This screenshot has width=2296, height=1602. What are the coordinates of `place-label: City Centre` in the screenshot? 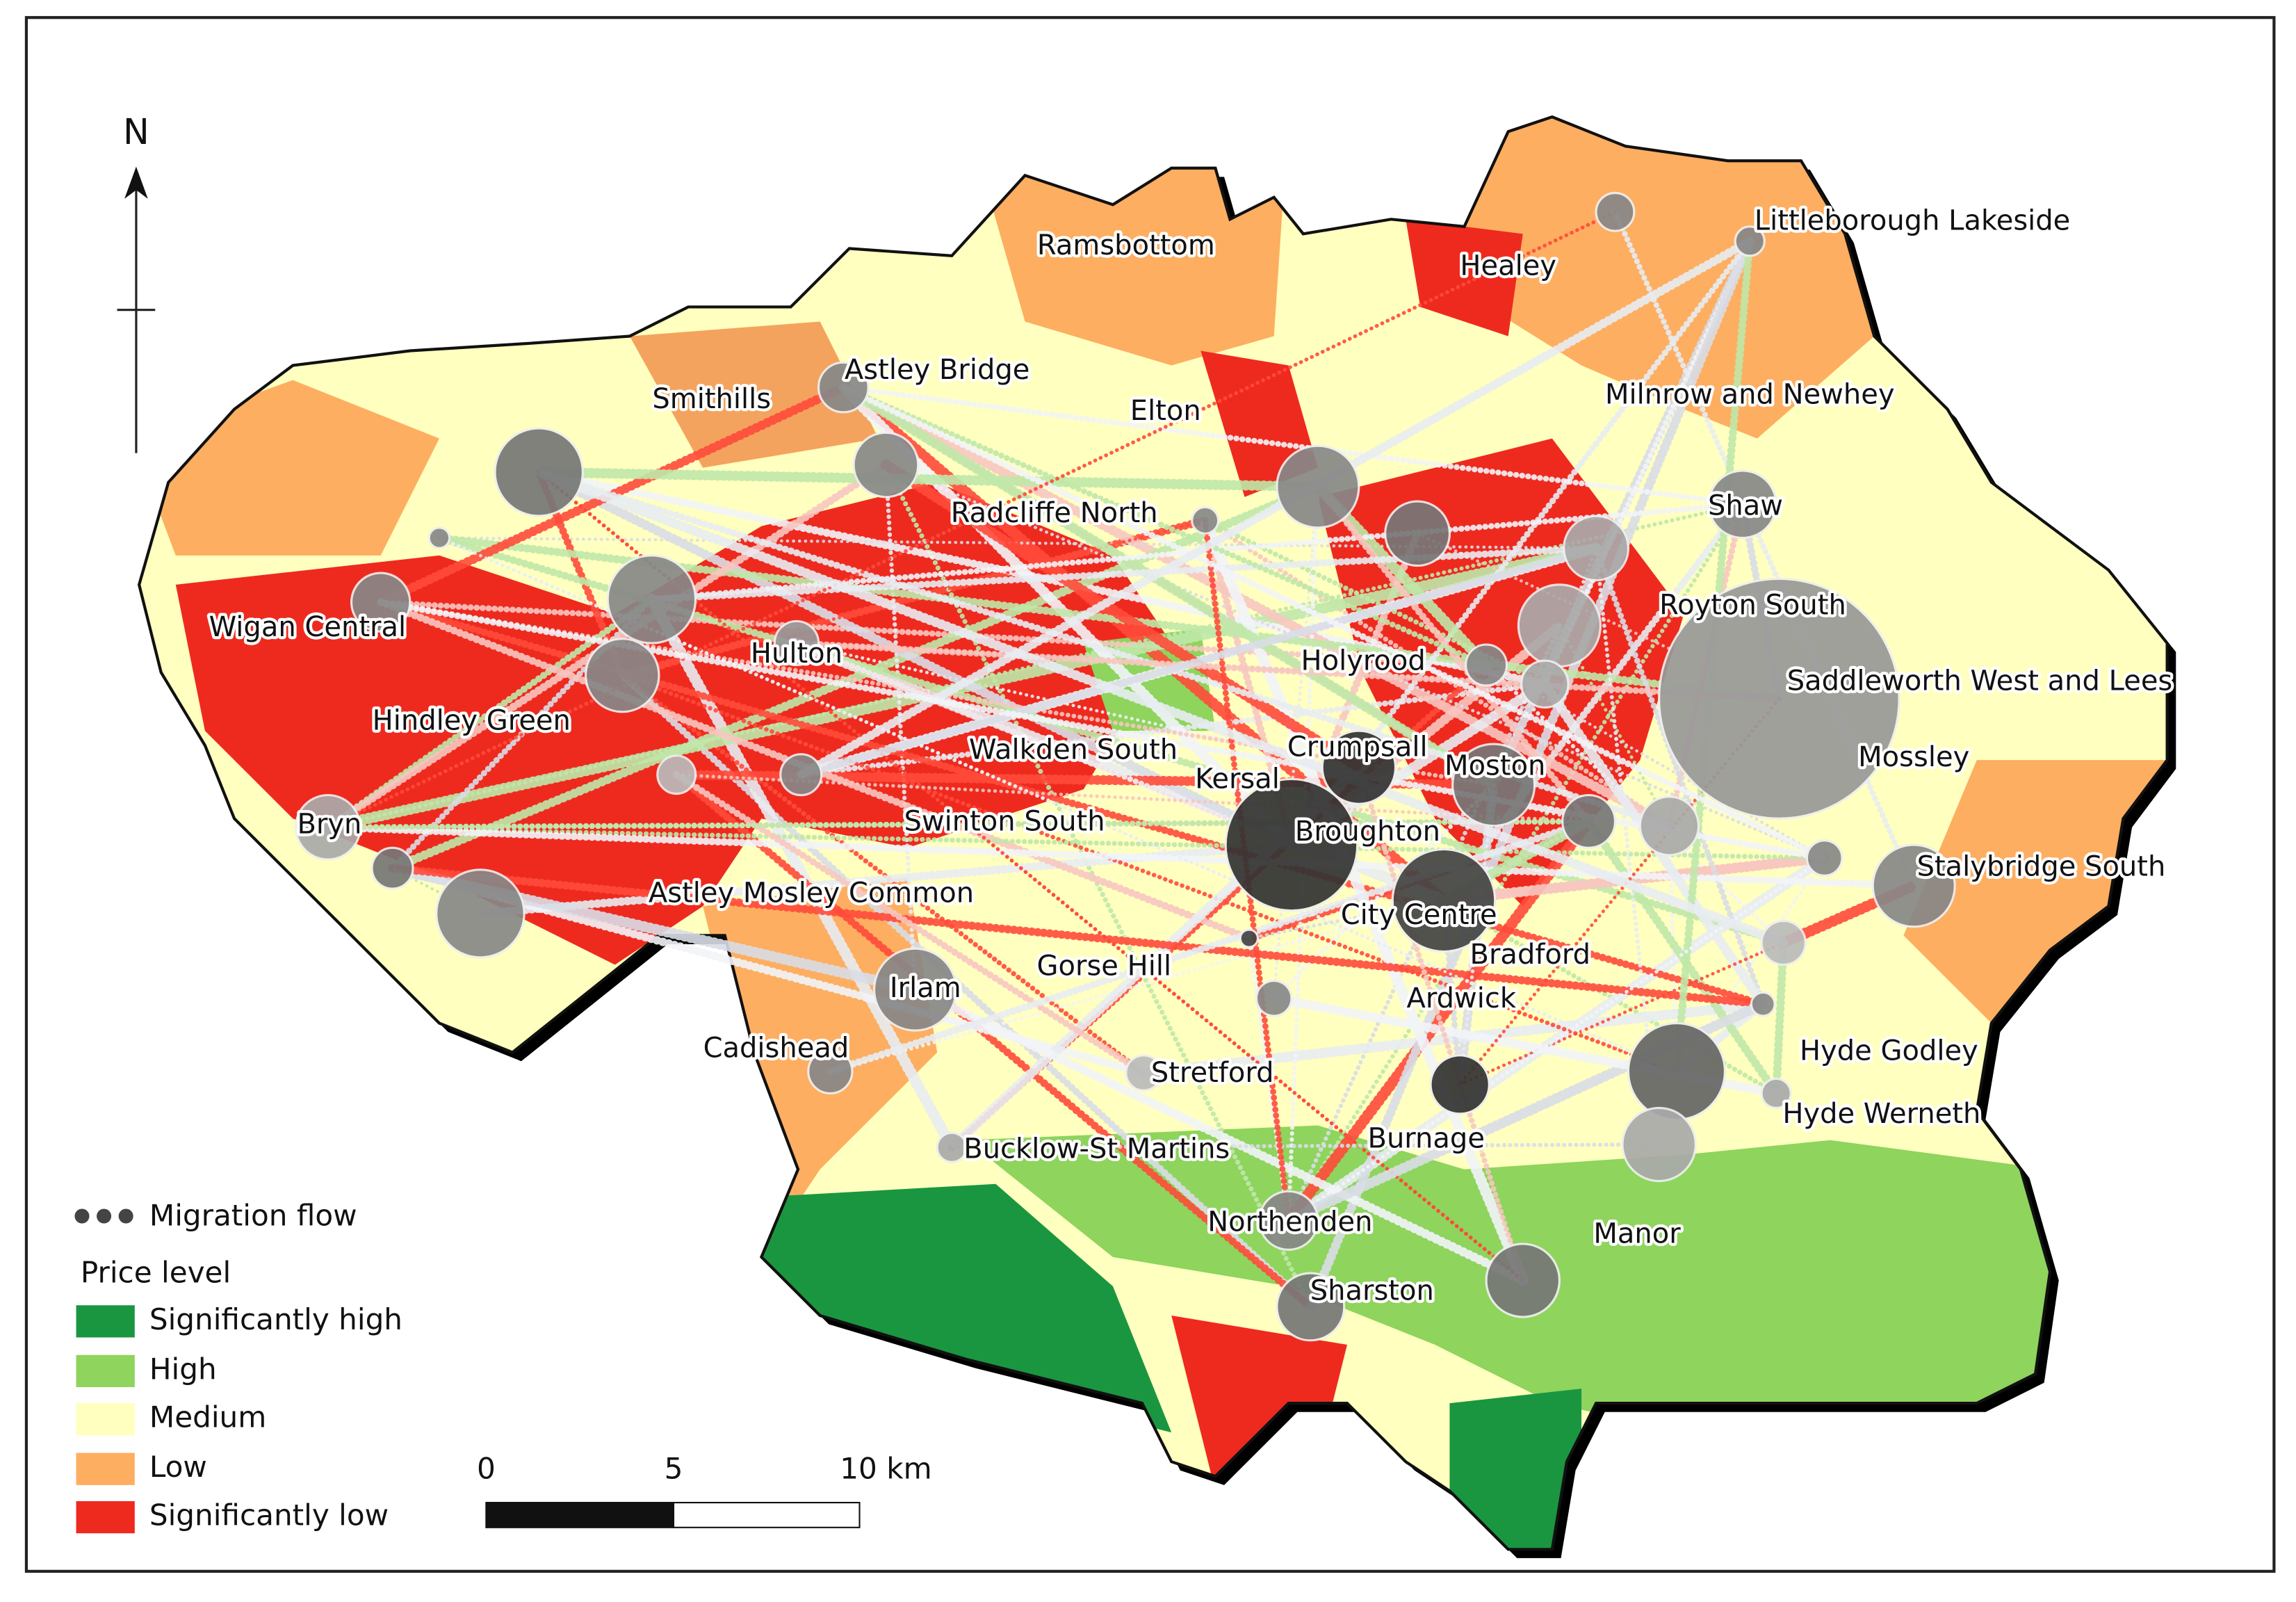 It's located at (1419, 915).